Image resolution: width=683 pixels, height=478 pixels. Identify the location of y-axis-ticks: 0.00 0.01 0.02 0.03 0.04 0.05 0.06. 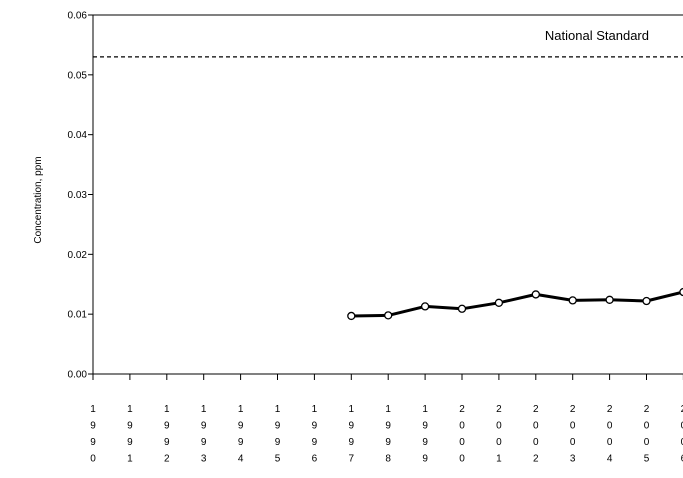
(80, 196).